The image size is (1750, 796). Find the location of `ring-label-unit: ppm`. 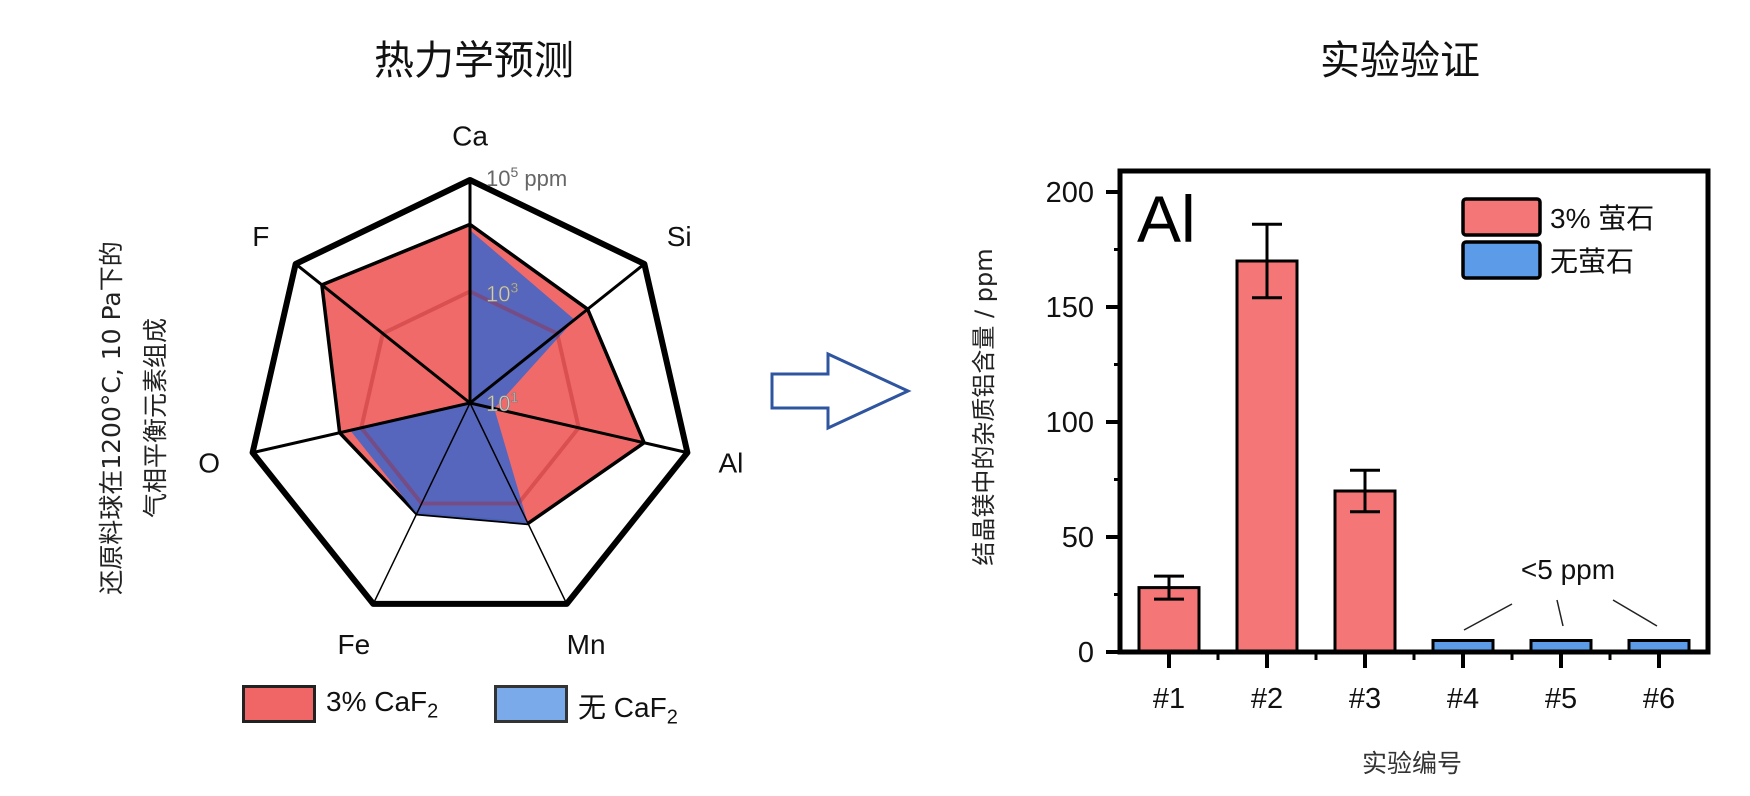

ring-label-unit: ppm is located at coordinates (542, 178).